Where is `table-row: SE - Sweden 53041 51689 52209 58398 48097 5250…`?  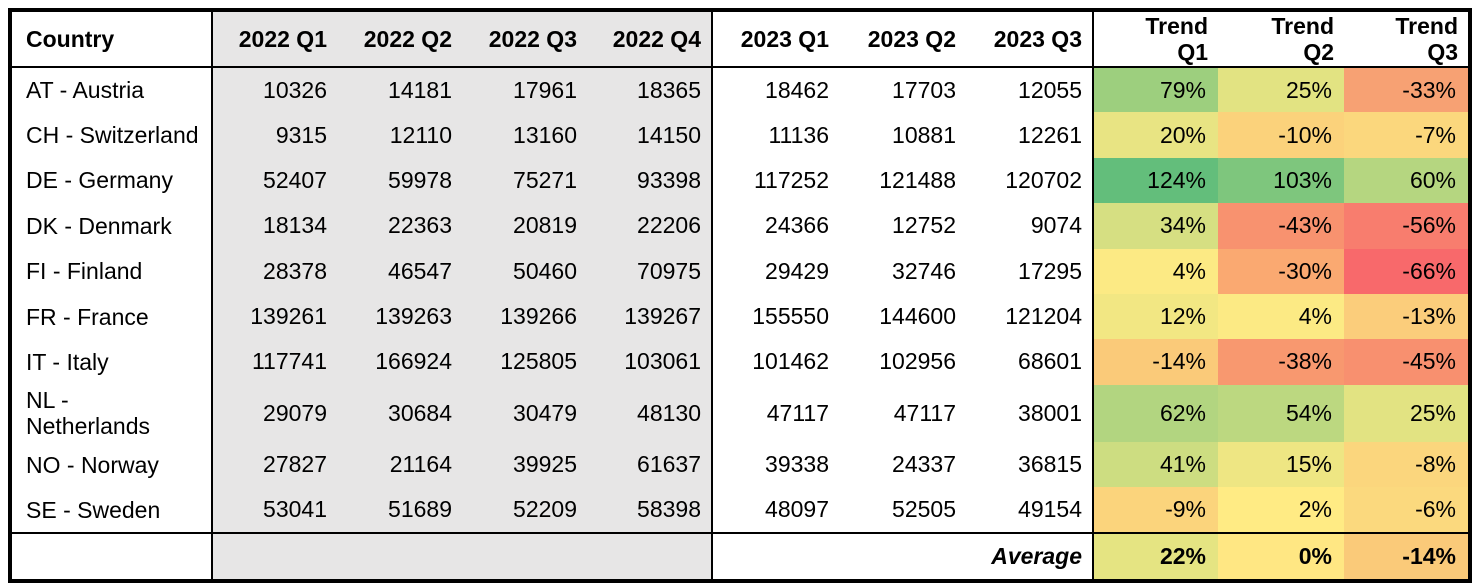
table-row: SE - Sweden 53041 51689 52209 58398 48097 5250… is located at coordinates (740, 510).